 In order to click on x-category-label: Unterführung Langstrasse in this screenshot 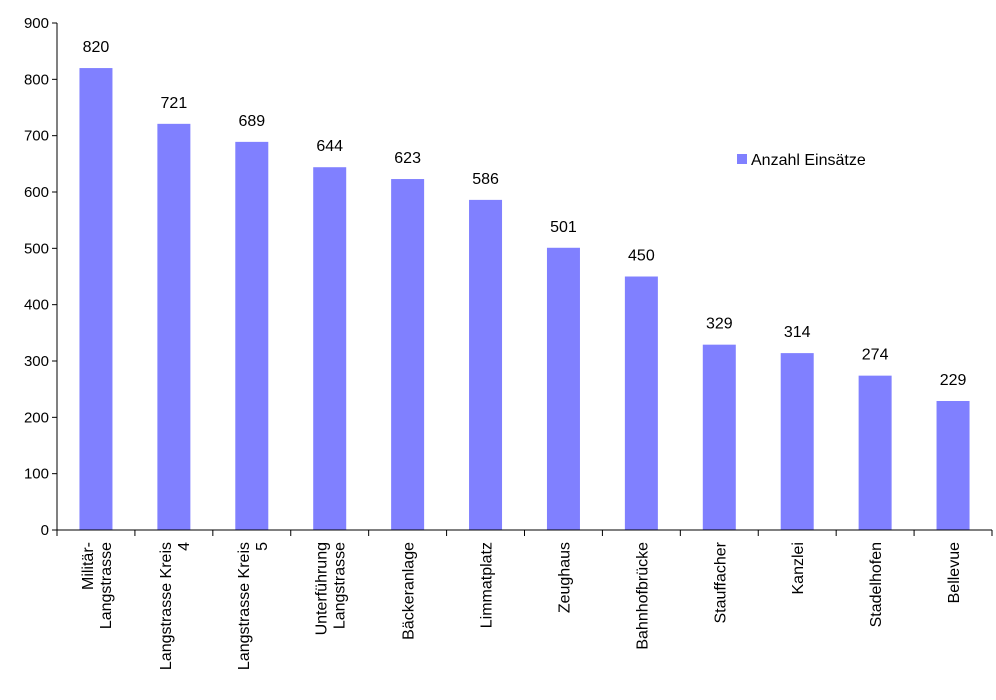, I will do `click(331, 588)`.